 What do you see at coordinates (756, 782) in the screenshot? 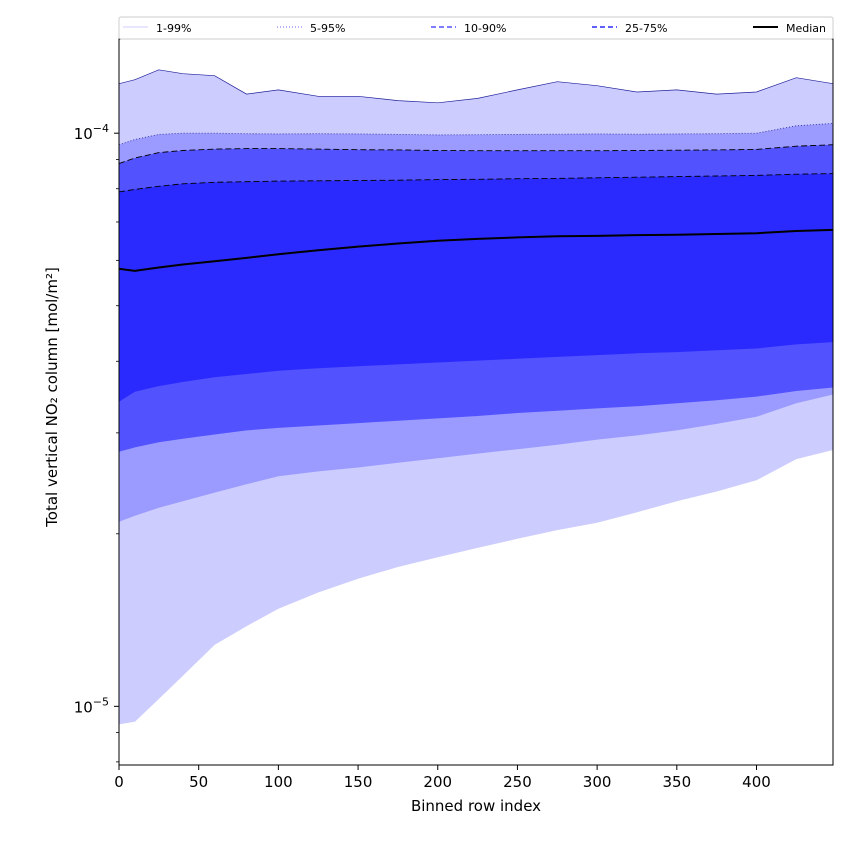
I see `x-tick-label: 400` at bounding box center [756, 782].